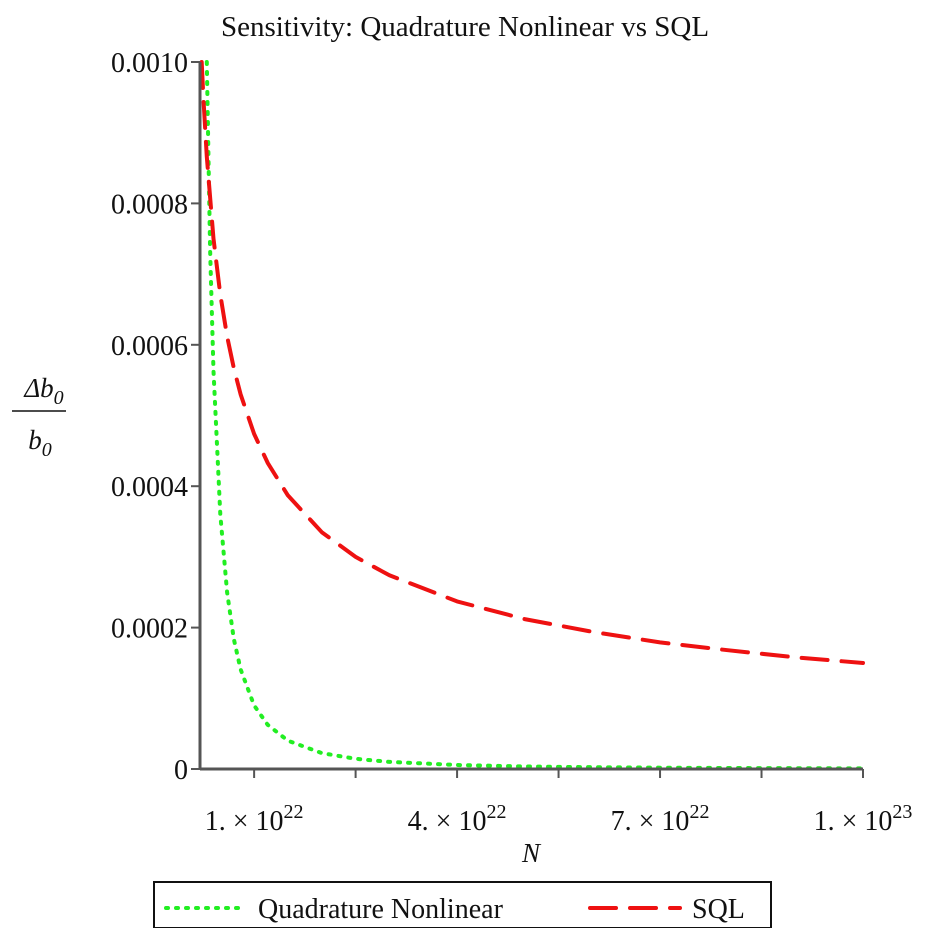 Image resolution: width=929 pixels, height=933 pixels. Describe the element at coordinates (465, 27) in the screenshot. I see `chart-title: Sensitivity: Quadrature Nonlinear vs SQL` at that location.